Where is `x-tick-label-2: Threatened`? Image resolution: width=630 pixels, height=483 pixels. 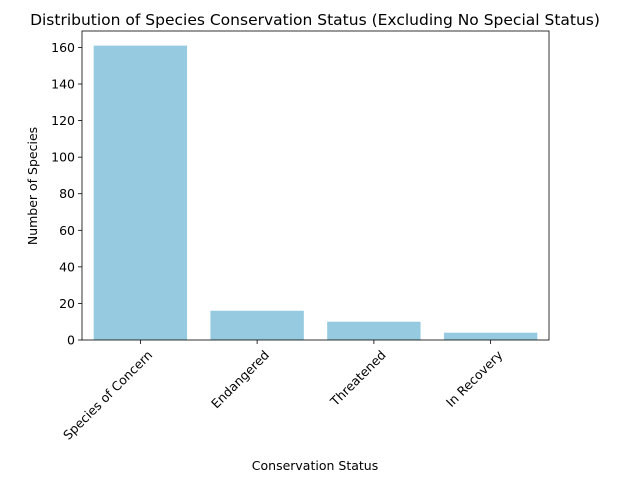 x-tick-label-2: Threatened is located at coordinates (358, 378).